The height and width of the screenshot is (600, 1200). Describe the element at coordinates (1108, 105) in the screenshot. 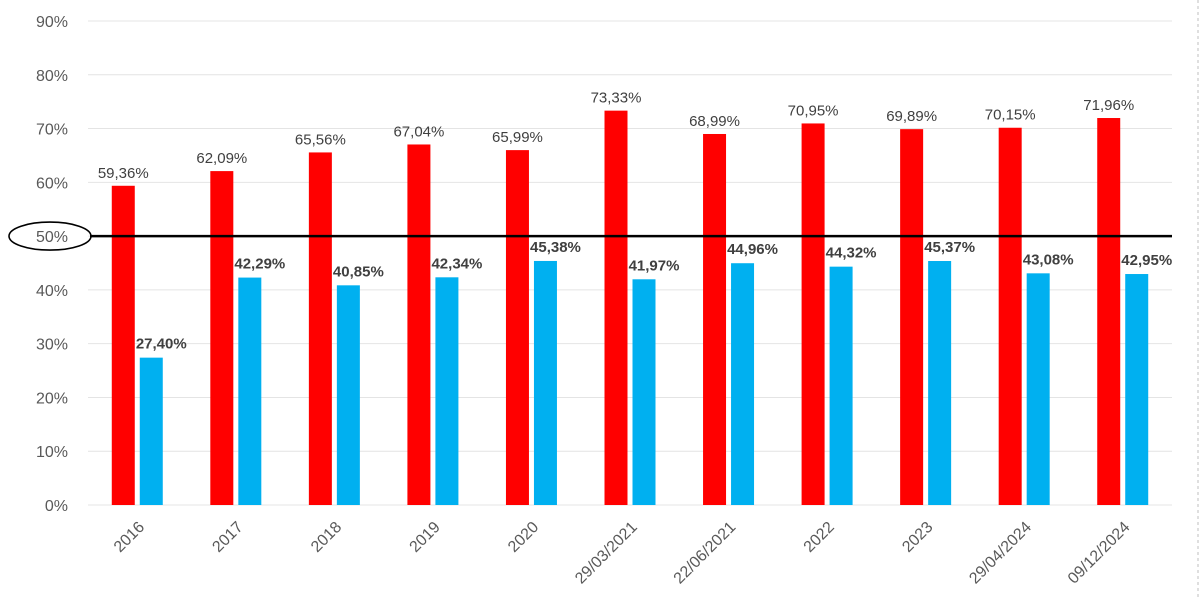

I see `data-label-series-1: 71,96%` at that location.